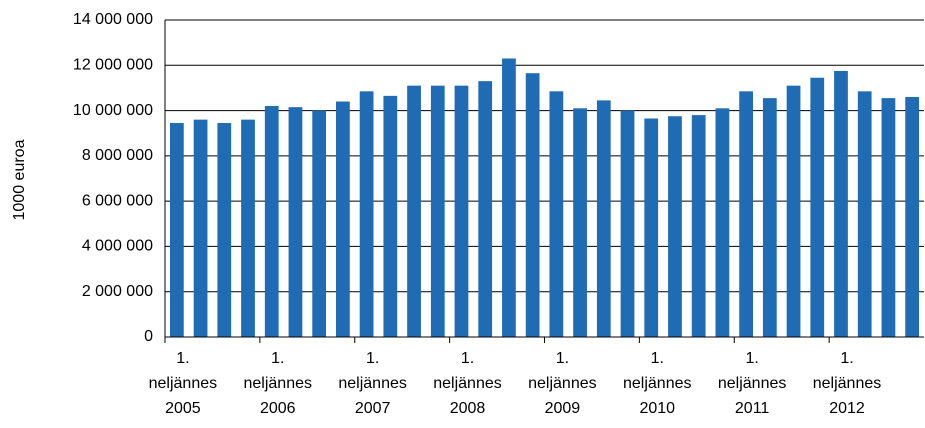 Image resolution: width=925 pixels, height=428 pixels. What do you see at coordinates (117, 155) in the screenshot?
I see `y-tick-label: 8 000 000` at bounding box center [117, 155].